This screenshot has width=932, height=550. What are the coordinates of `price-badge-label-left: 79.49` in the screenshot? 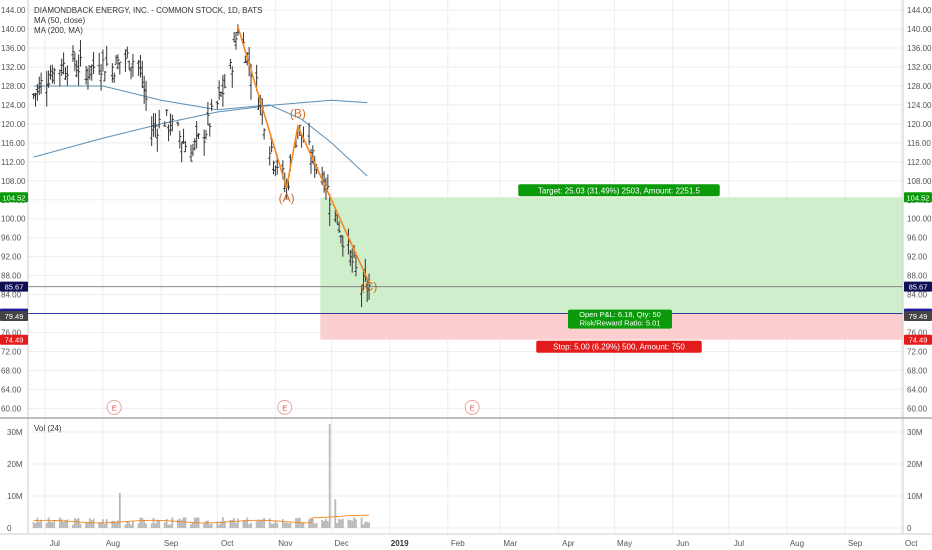 It's located at (14, 316).